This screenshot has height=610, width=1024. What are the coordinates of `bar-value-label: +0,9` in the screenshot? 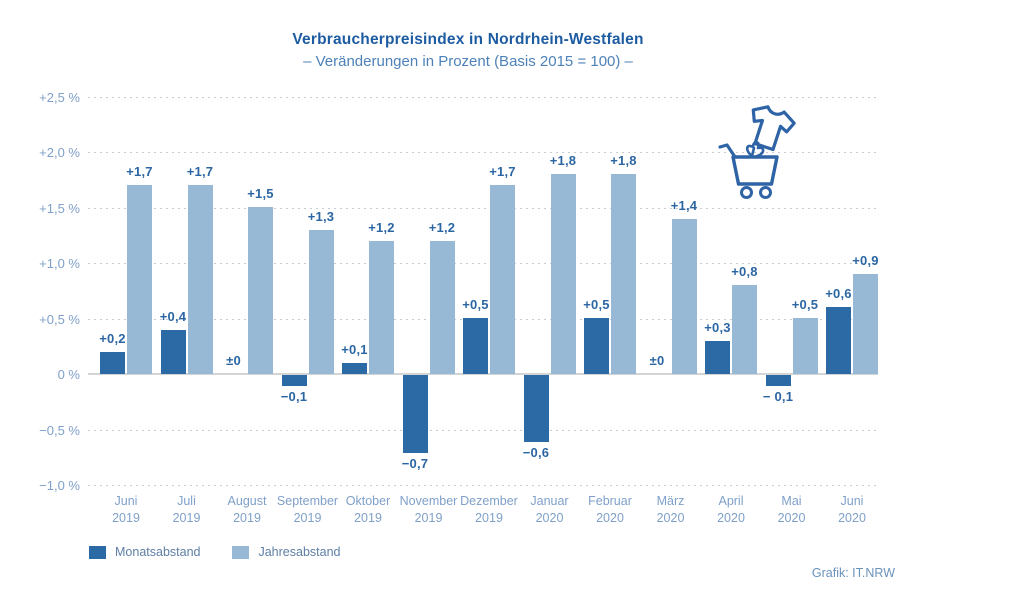 It's located at (865, 260).